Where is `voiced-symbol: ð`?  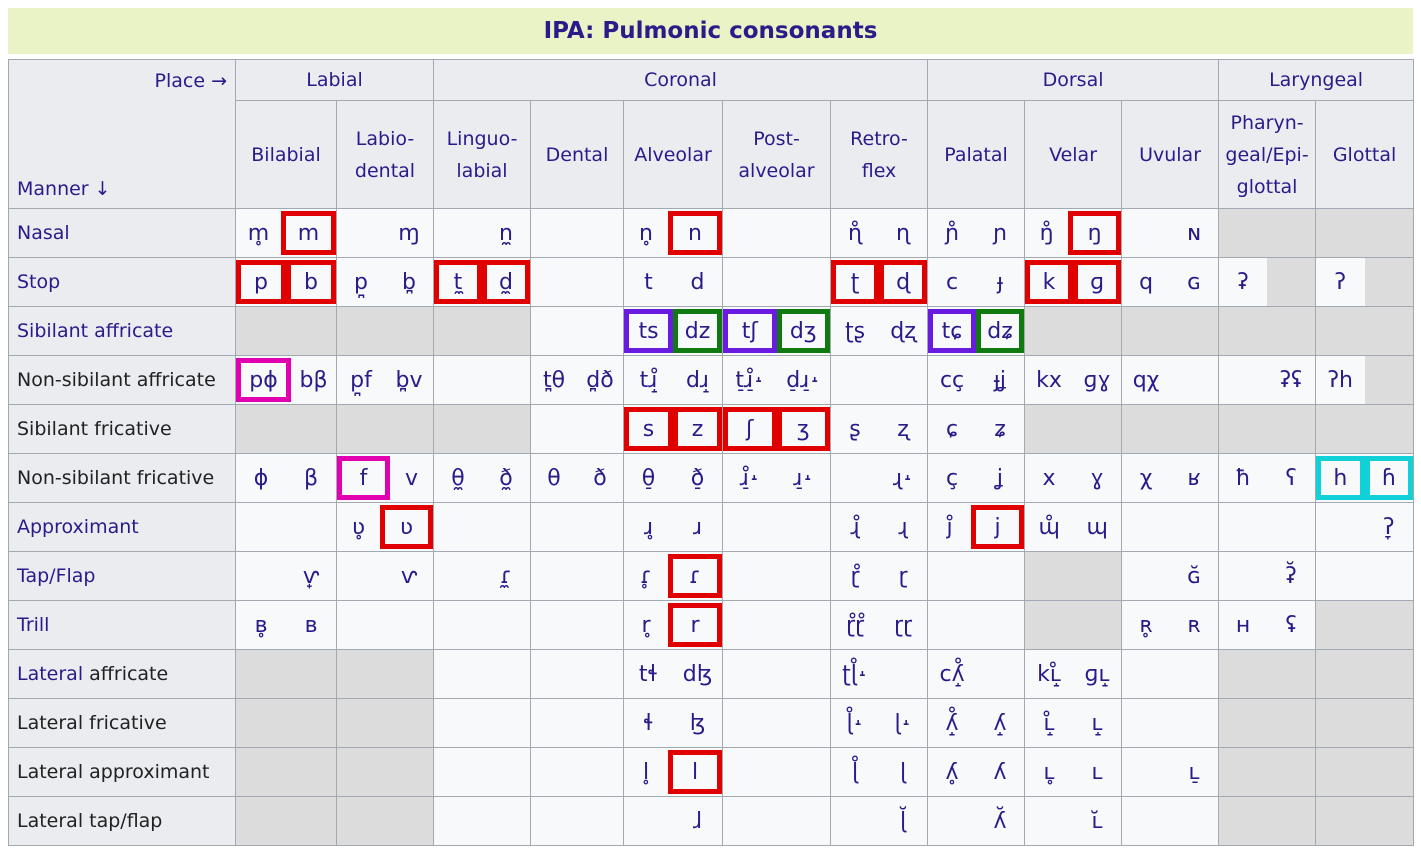
voiced-symbol: ð is located at coordinates (600, 478).